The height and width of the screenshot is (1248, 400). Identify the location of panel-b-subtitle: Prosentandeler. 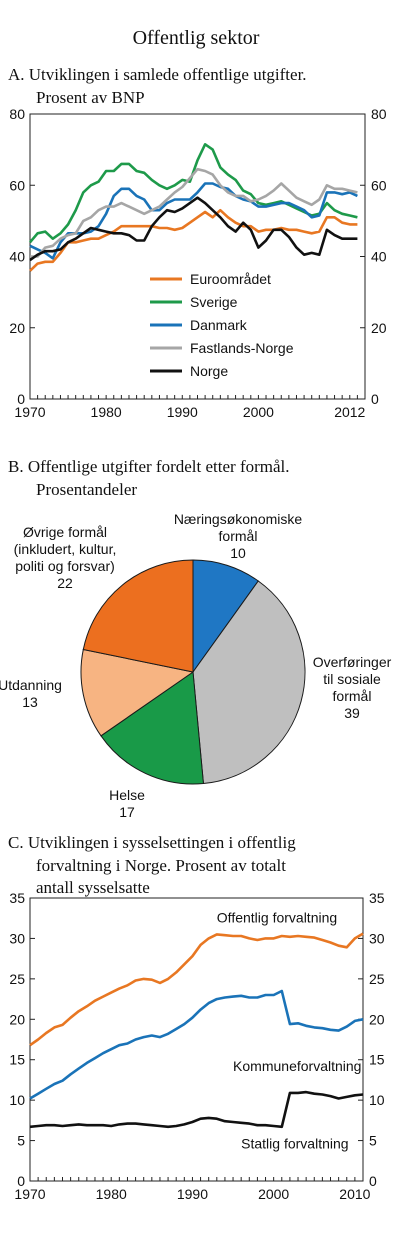
(86, 489).